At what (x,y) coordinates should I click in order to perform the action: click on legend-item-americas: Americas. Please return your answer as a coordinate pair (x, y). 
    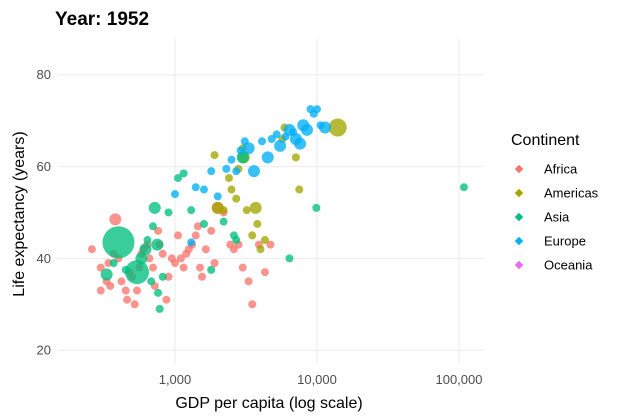
    Looking at the image, I should click on (556, 193).